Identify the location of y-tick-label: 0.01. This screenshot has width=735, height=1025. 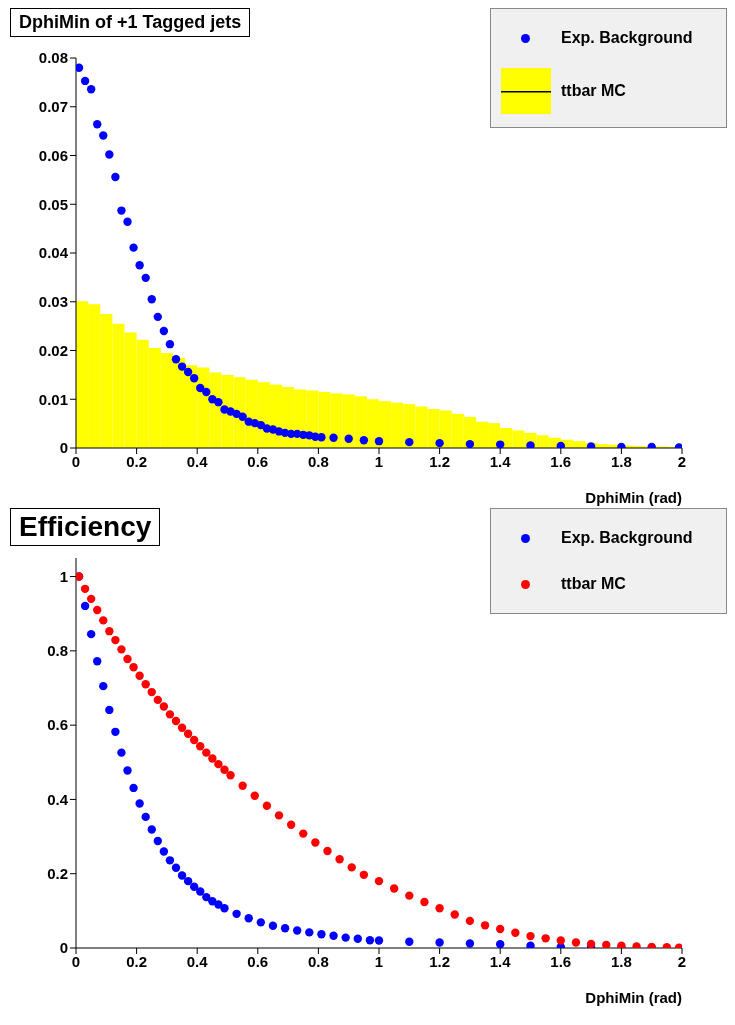
(53, 399).